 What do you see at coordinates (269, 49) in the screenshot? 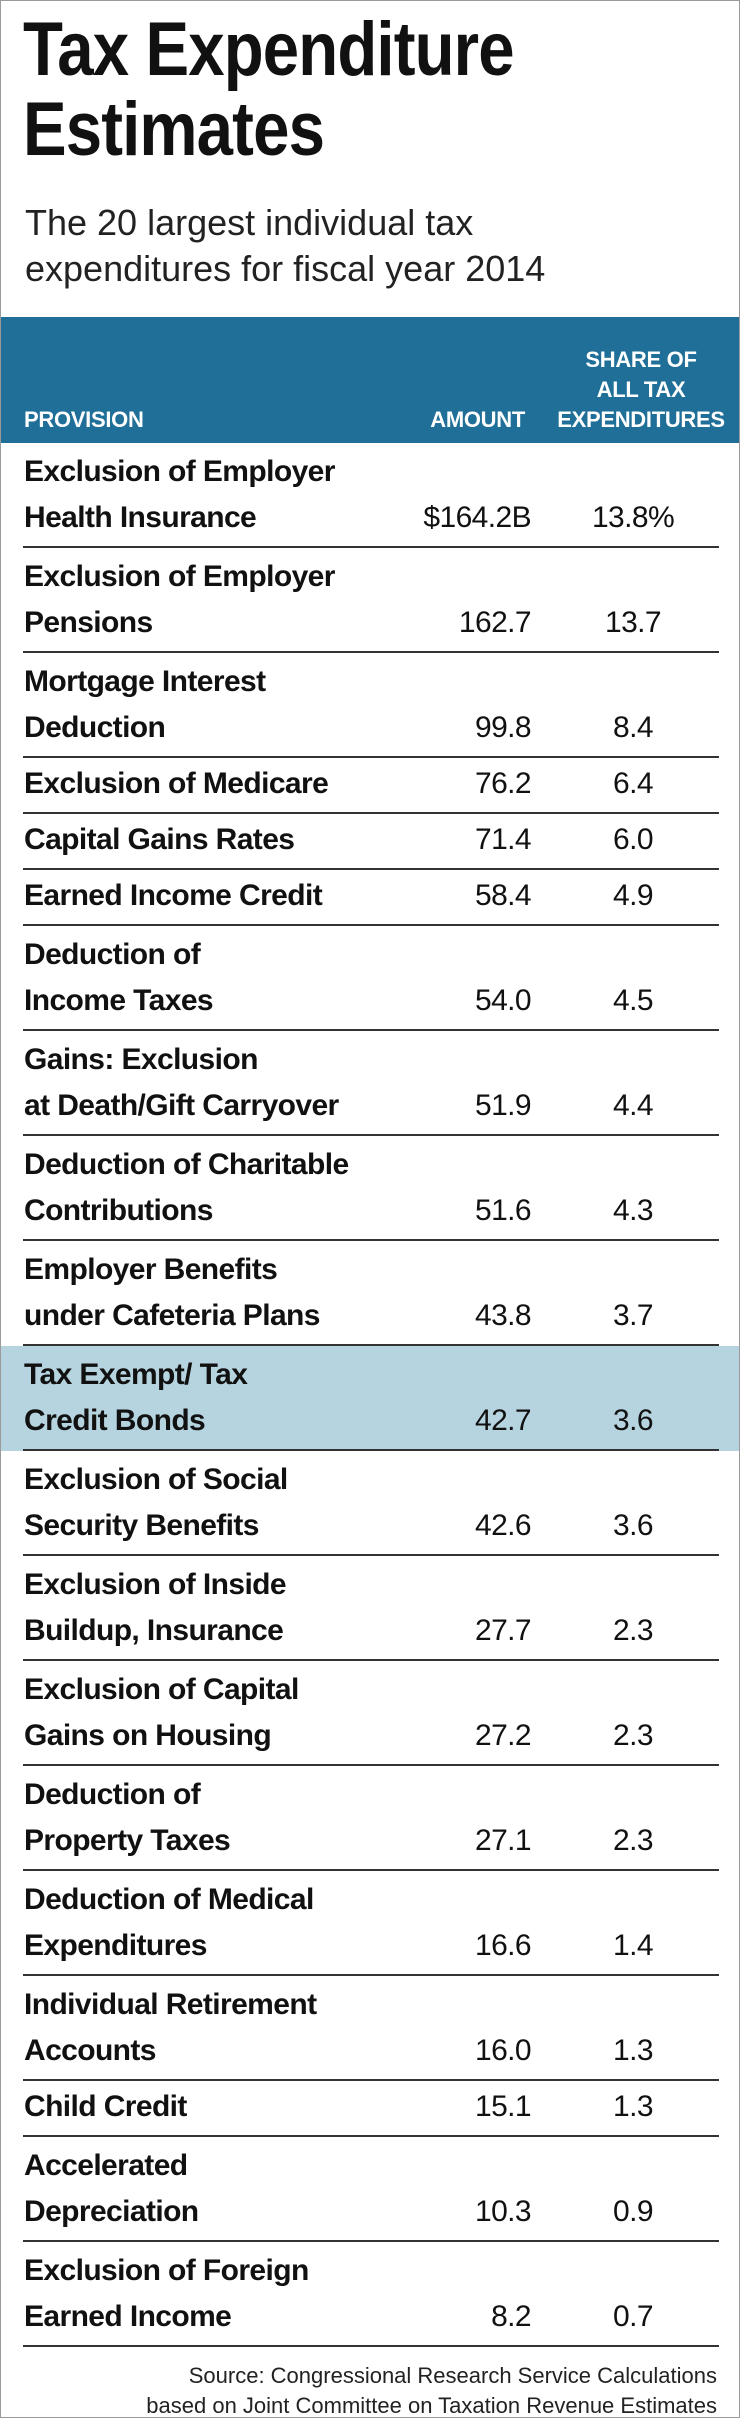
I see `title-line: Tax Expenditure` at bounding box center [269, 49].